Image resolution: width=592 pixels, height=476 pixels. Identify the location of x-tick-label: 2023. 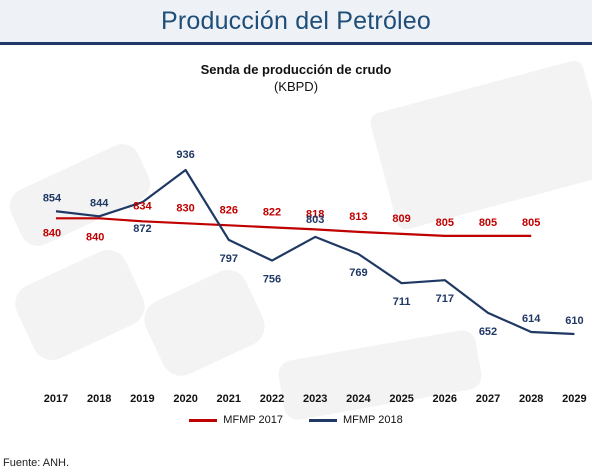
(315, 399).